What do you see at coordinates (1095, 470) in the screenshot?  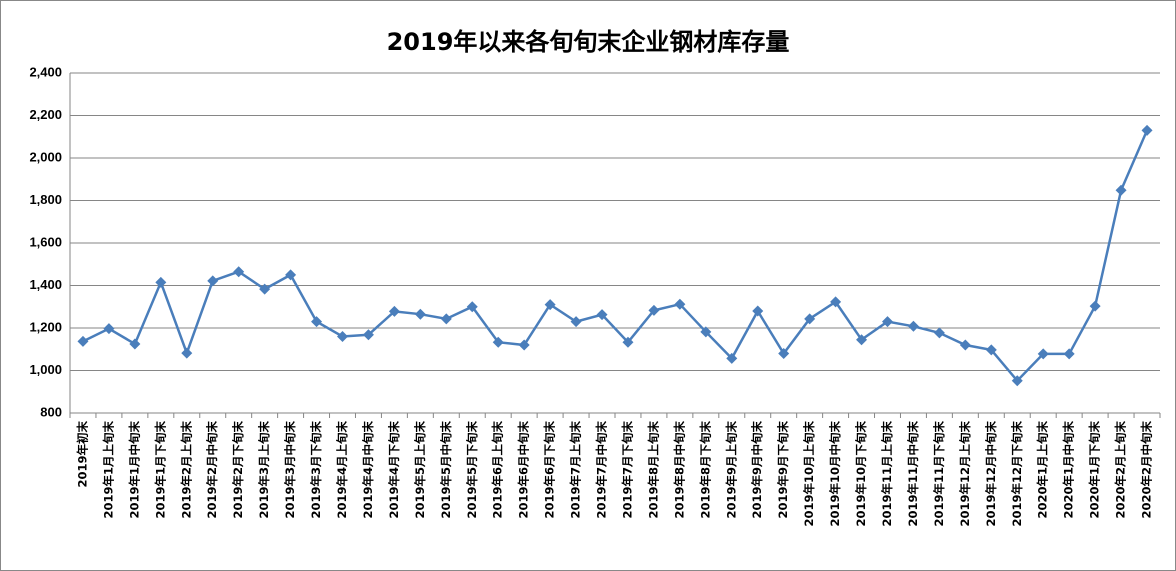 I see `x-tick-label: 2020年1月下旬末` at bounding box center [1095, 470].